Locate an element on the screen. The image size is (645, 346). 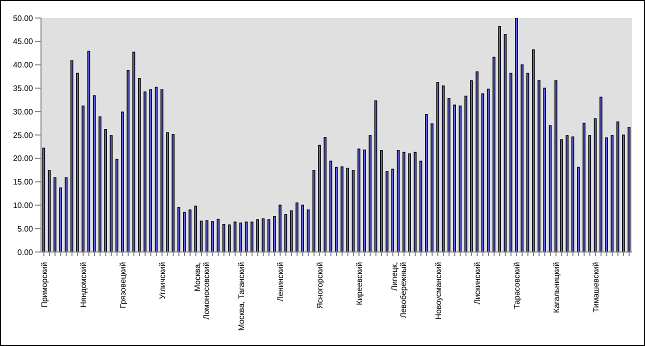
x-tick-label: Ясногорский is located at coordinates (320, 285).